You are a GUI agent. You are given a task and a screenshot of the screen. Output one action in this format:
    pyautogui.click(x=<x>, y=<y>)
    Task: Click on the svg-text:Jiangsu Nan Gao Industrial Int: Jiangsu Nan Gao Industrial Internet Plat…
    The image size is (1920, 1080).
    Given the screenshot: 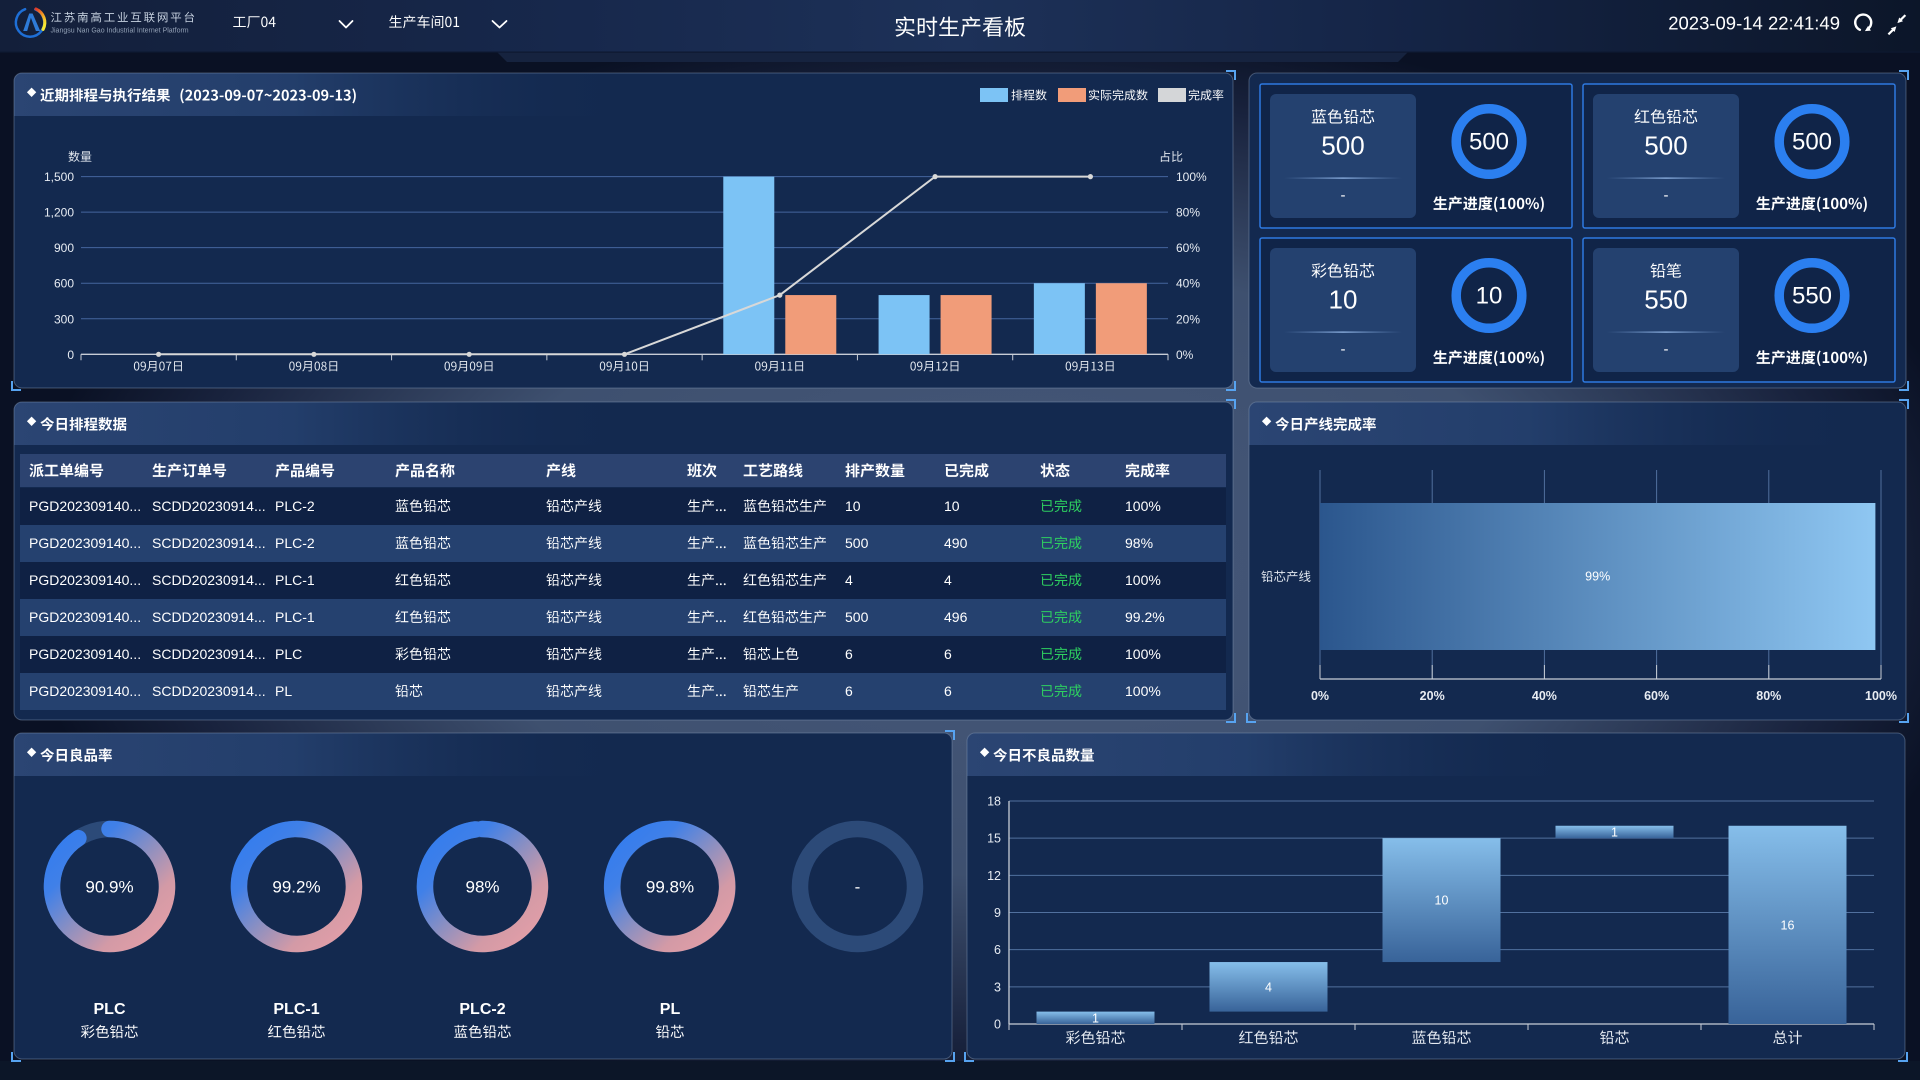 What is the action you would take?
    pyautogui.click(x=120, y=31)
    